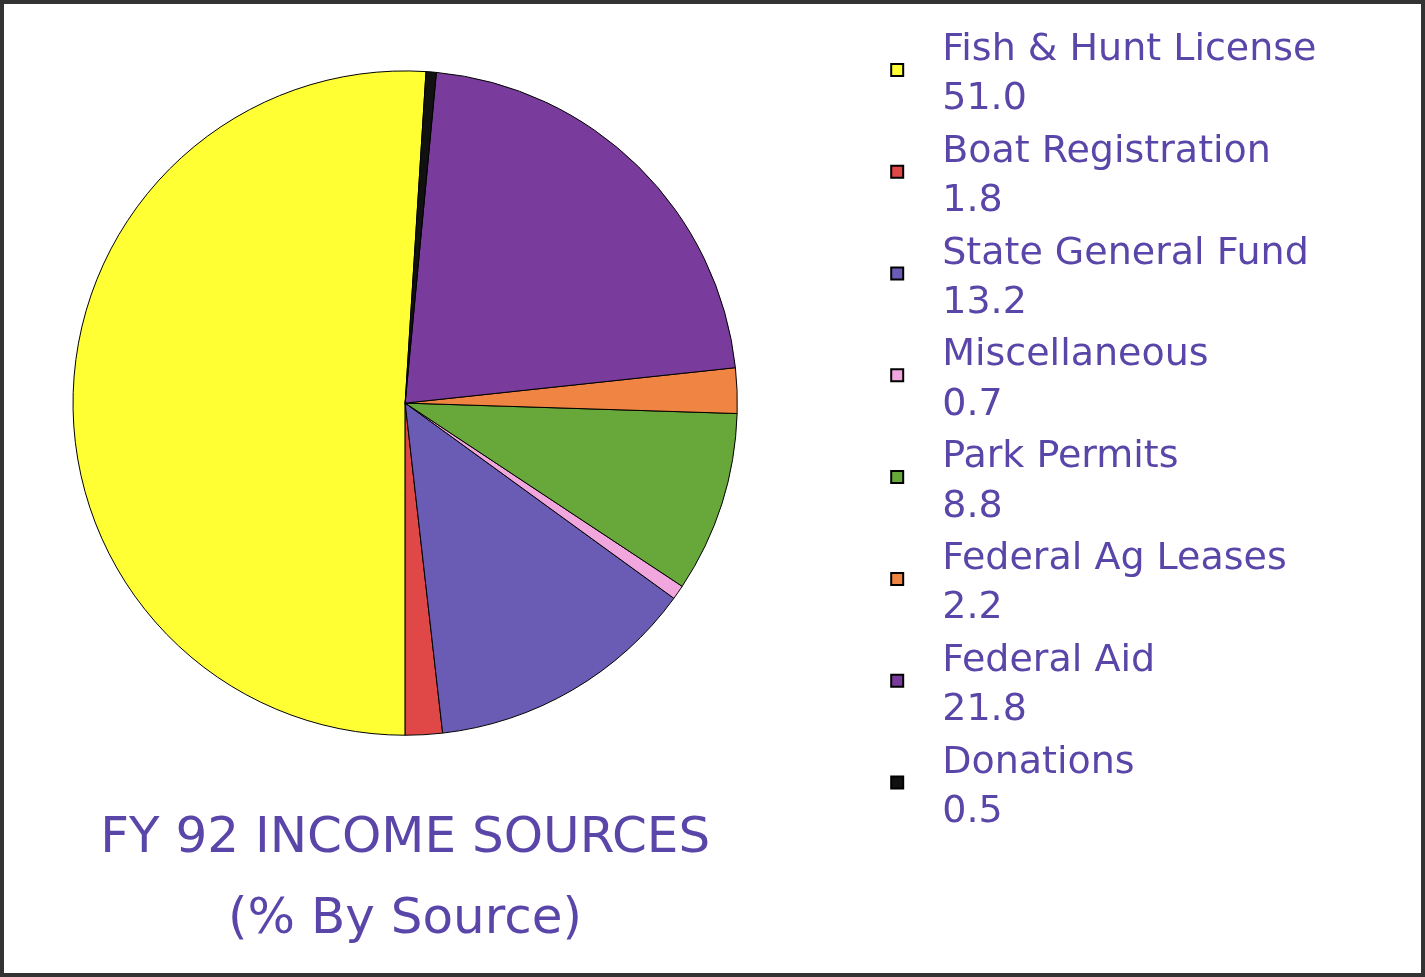 The width and height of the screenshot is (1425, 977). What do you see at coordinates (1060, 454) in the screenshot?
I see `legend-label: Park Permits` at bounding box center [1060, 454].